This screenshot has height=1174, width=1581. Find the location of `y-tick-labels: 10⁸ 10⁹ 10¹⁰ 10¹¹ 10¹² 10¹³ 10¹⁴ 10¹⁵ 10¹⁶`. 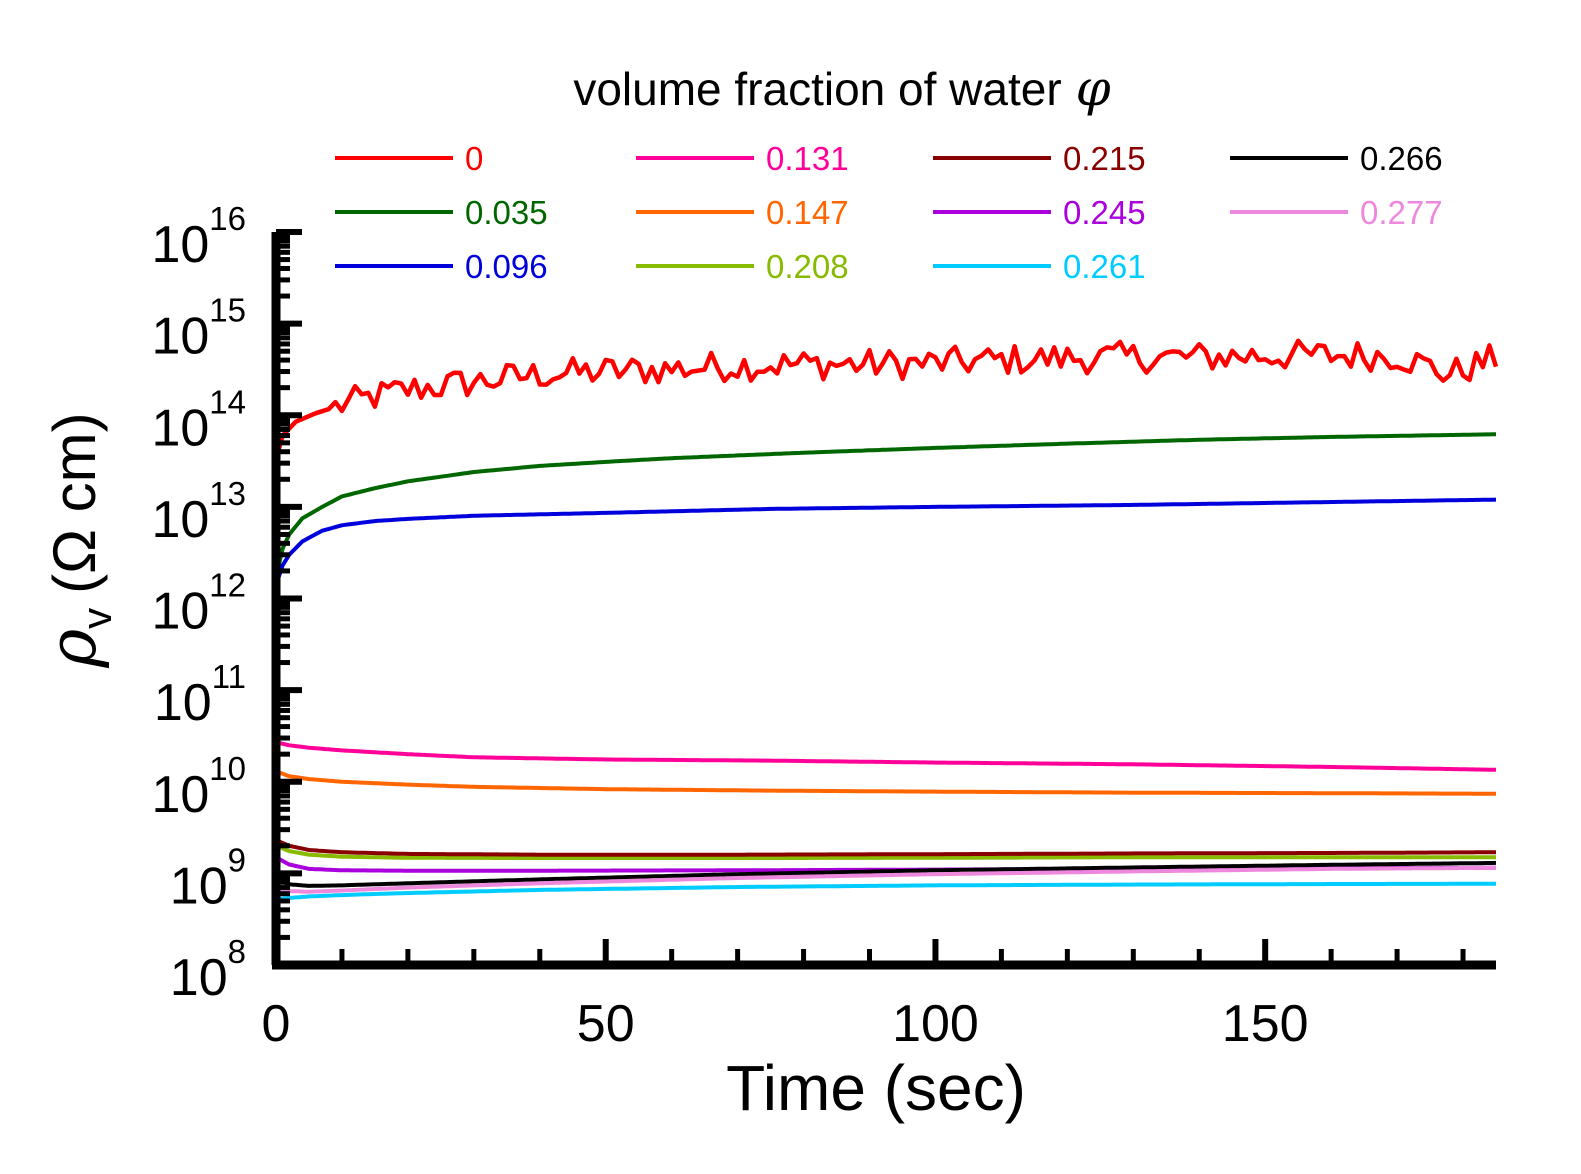

y-tick-labels: 10⁸ 10⁹ 10¹⁰ 10¹¹ 10¹² 10¹³ 10¹⁴ 10¹⁵ 10¹⁶ is located at coordinates (198, 603).